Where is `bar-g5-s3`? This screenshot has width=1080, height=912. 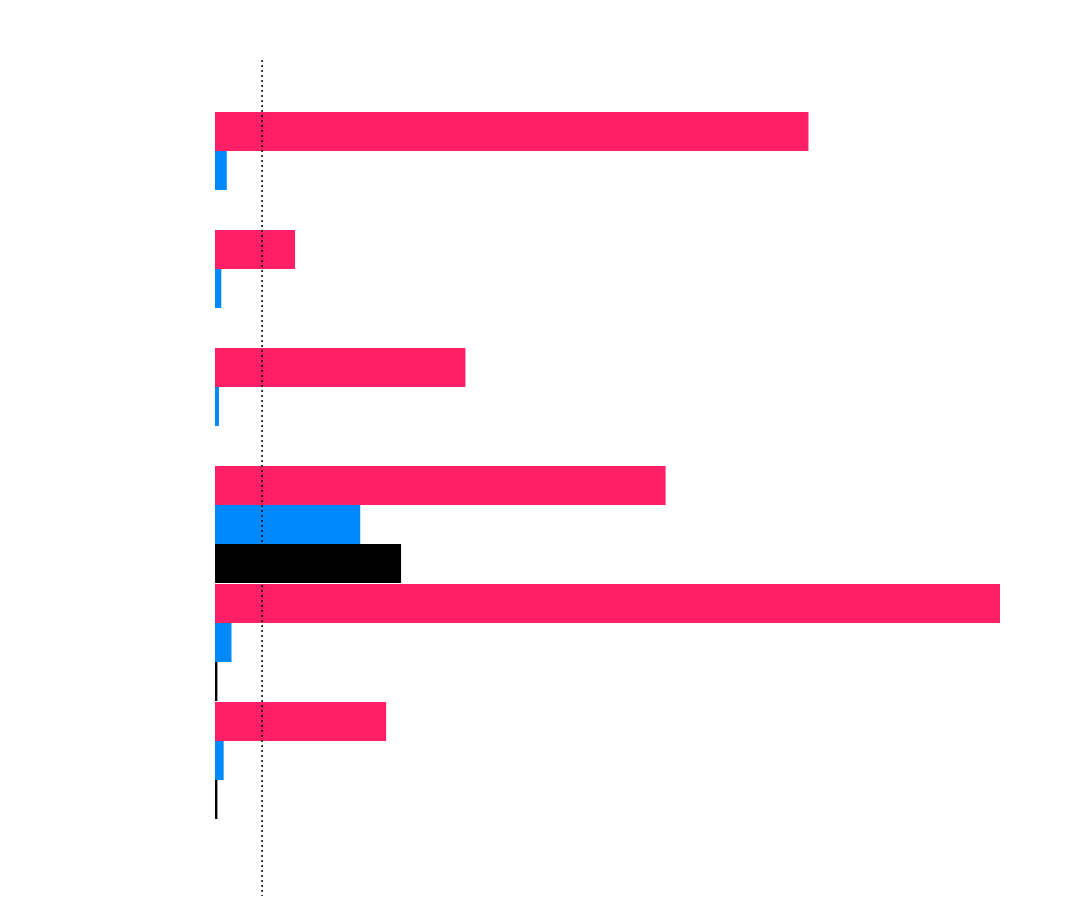 bar-g5-s3 is located at coordinates (216, 681).